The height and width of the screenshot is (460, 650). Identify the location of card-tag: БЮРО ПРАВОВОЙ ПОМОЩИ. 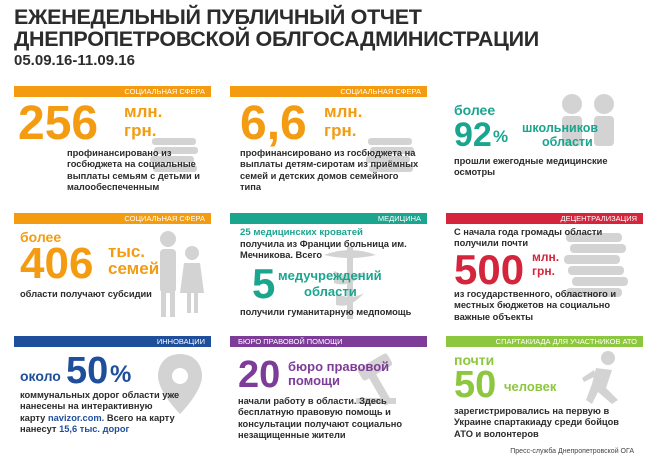
(328, 341).